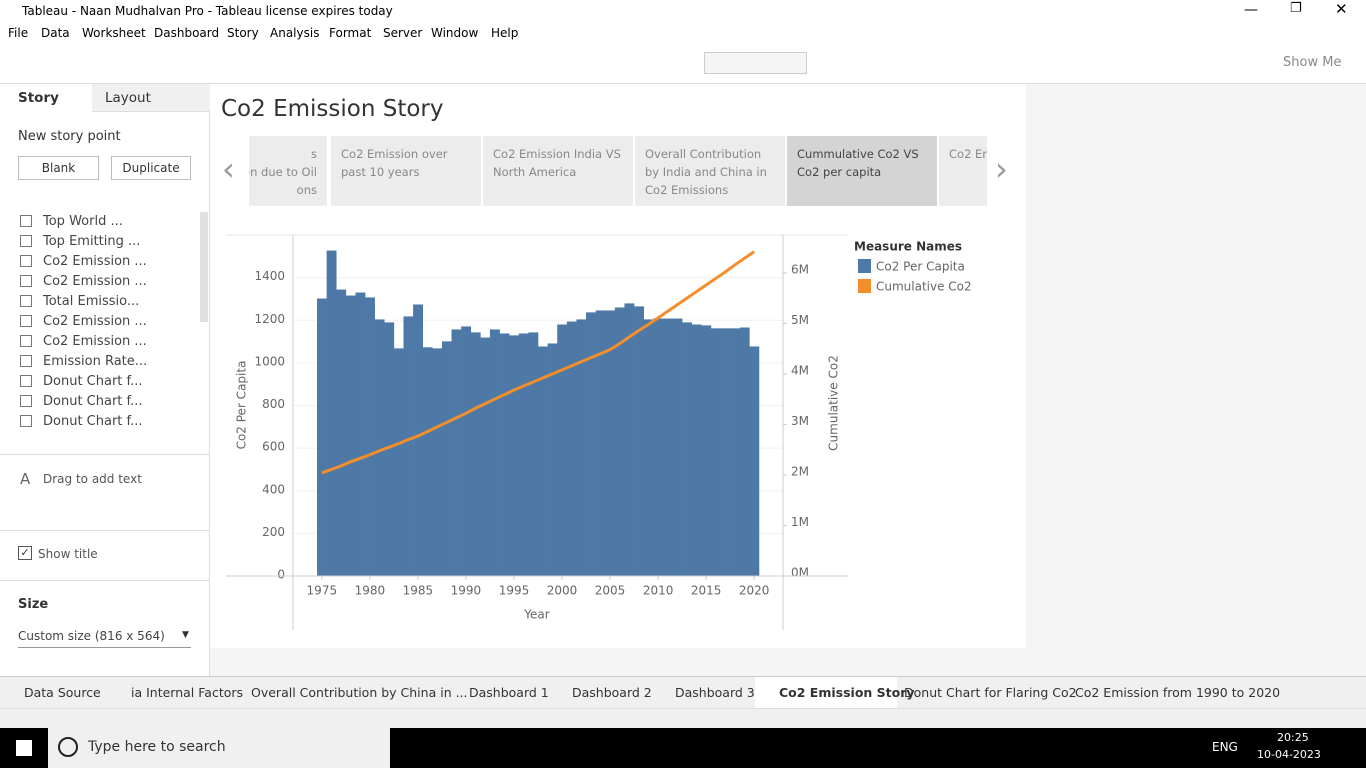 This screenshot has height=768, width=1366. I want to click on language: ENG, so click(1225, 747).